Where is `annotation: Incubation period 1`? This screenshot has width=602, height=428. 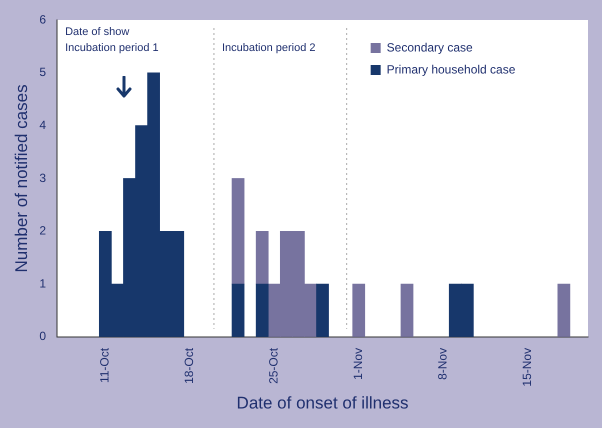
annotation: Incubation period 1 is located at coordinates (112, 48).